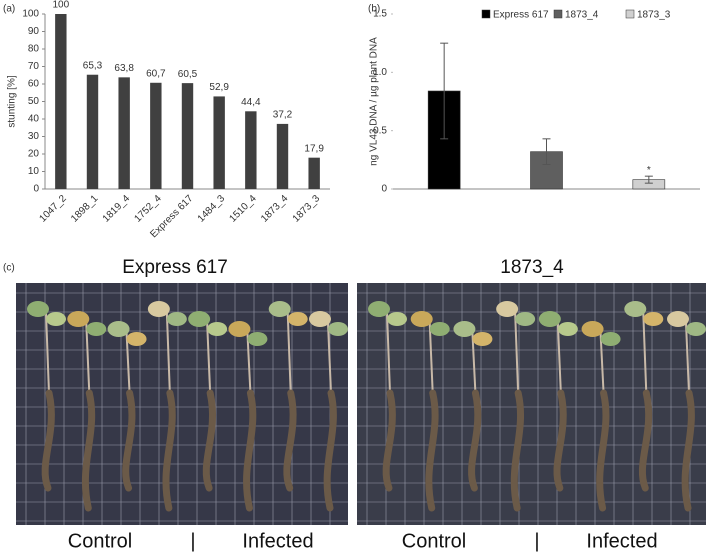  I want to click on data-label: 52,9, so click(219, 87).